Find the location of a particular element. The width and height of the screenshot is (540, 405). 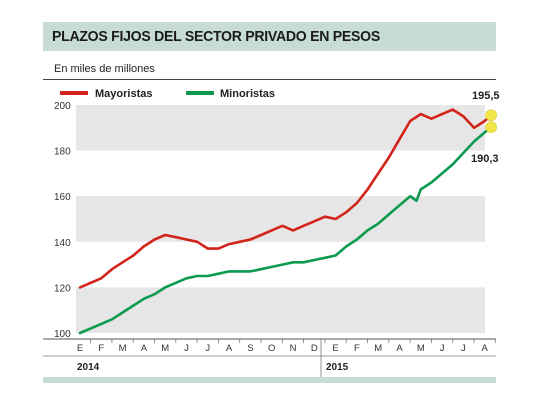

x-tick-month-19: A is located at coordinates (485, 348).